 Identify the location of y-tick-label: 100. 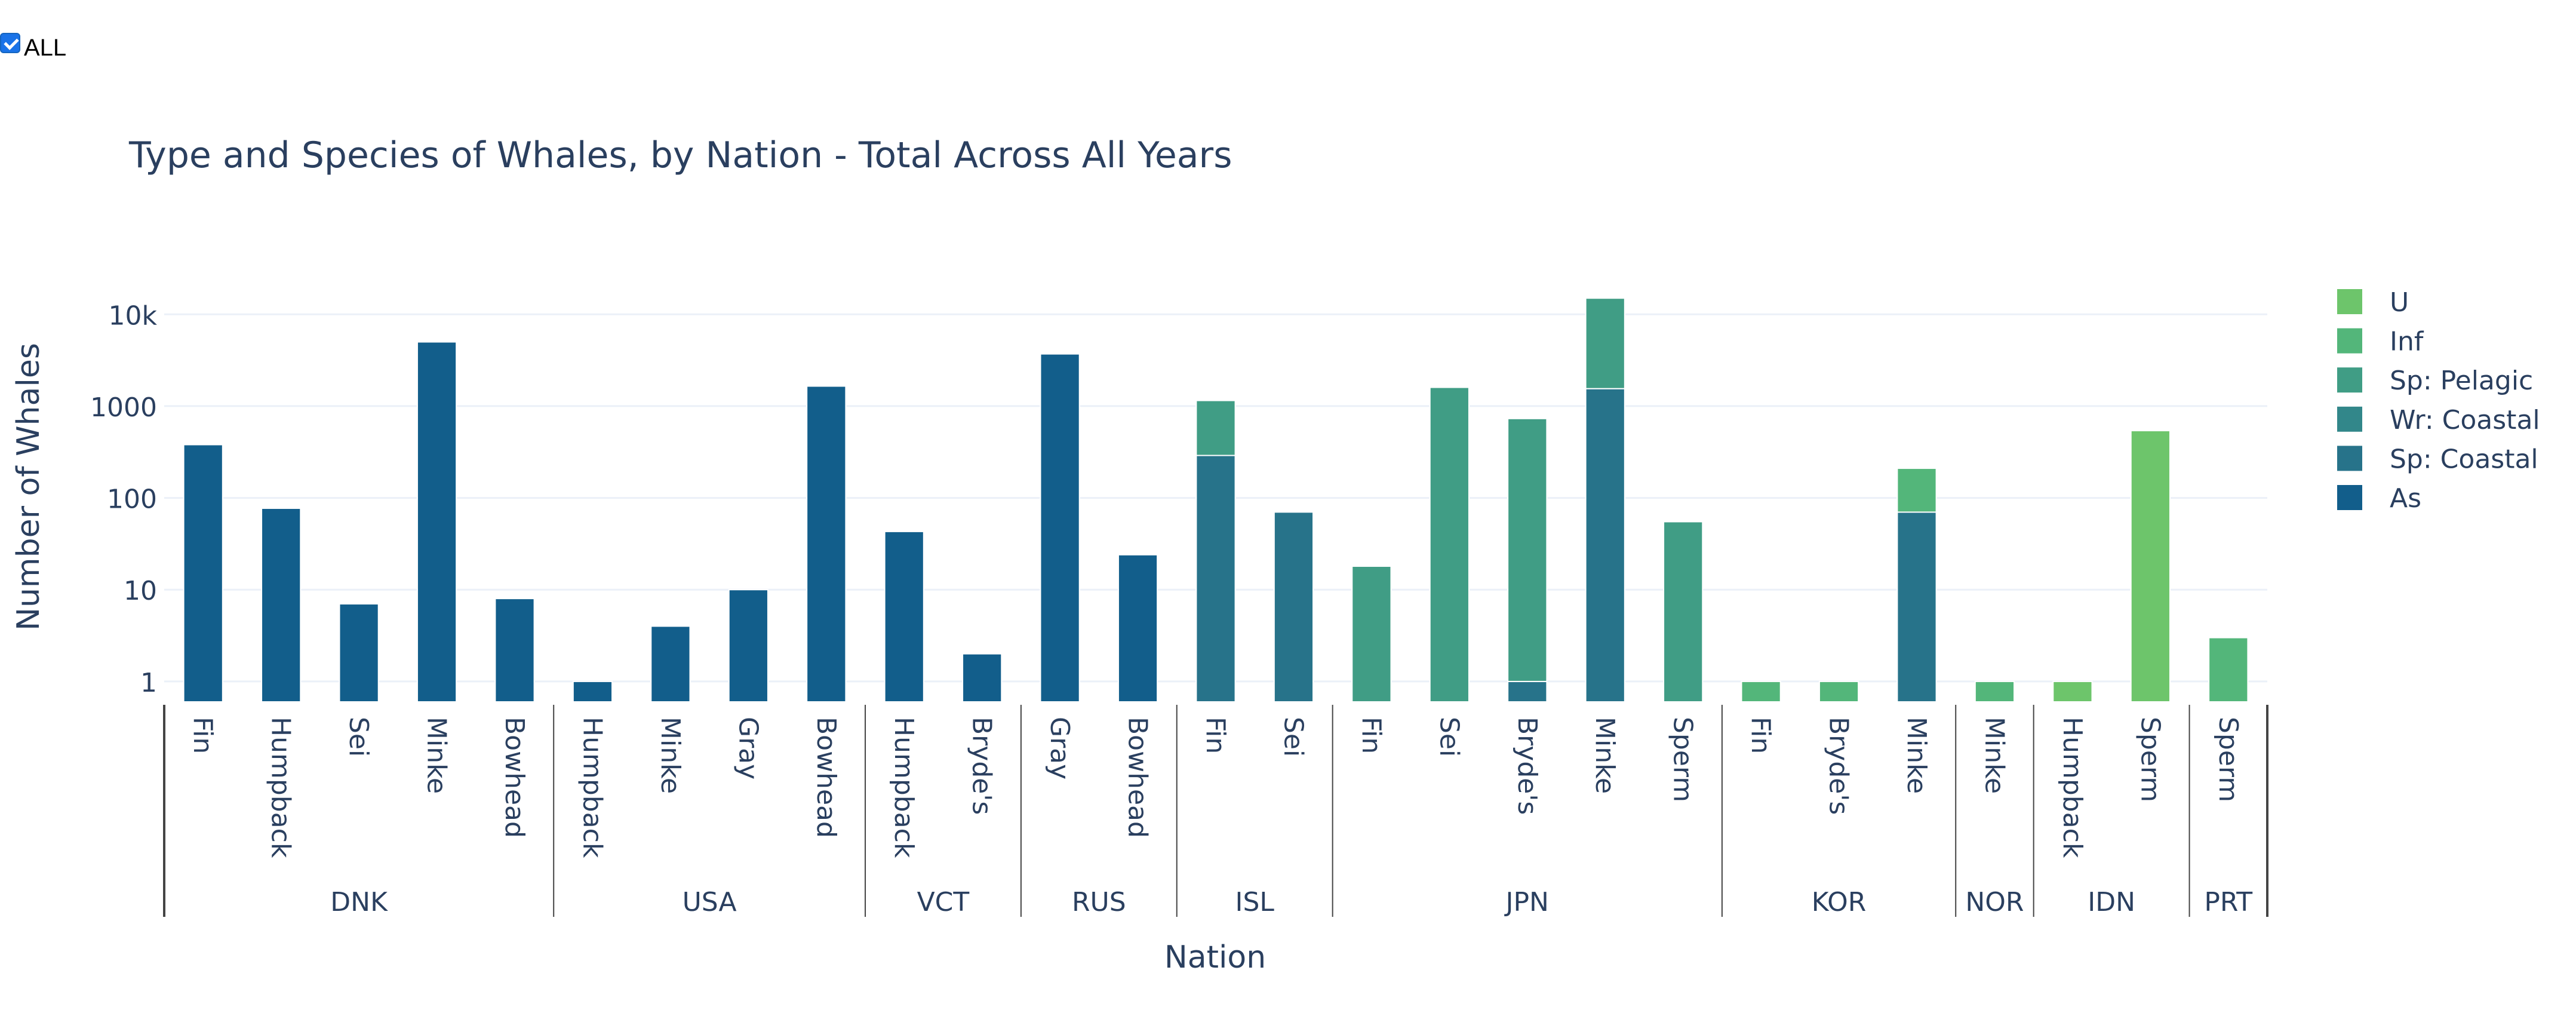
(132, 500).